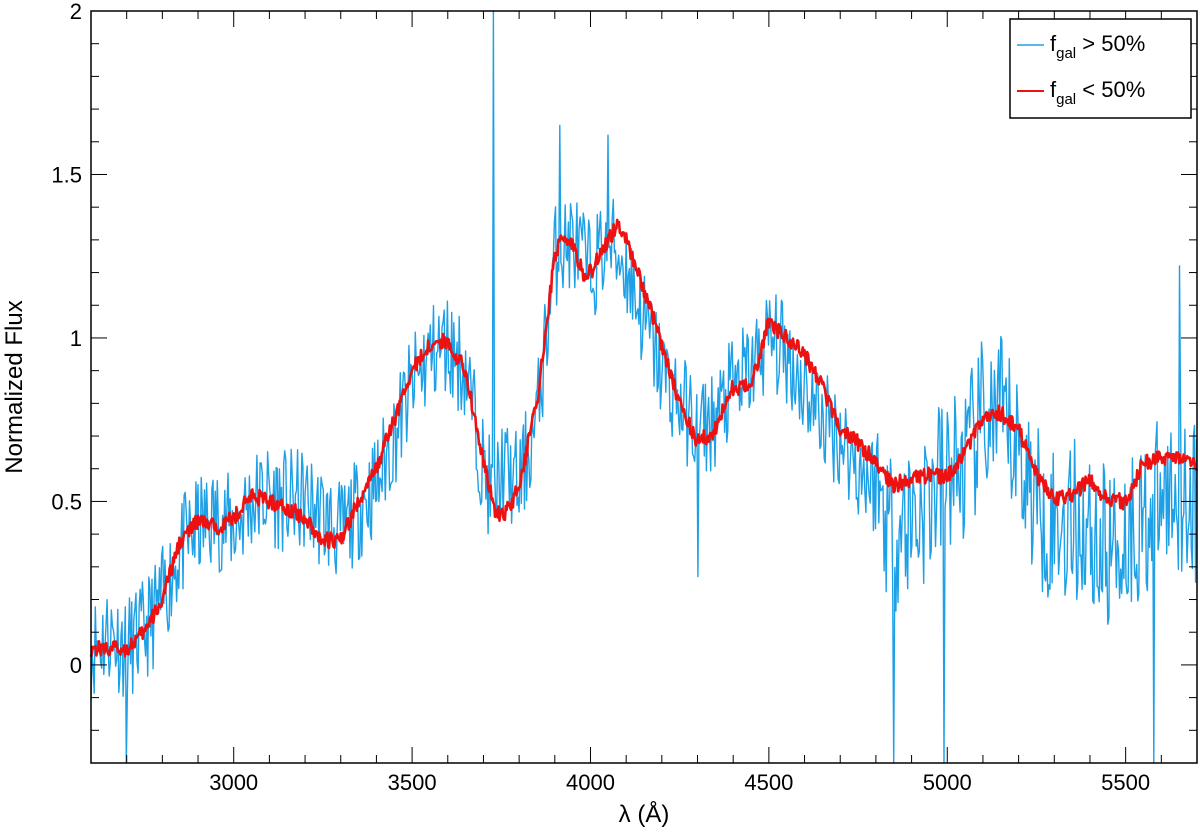 The width and height of the screenshot is (1200, 834). I want to click on x-tick-label: 5000, so click(947, 782).